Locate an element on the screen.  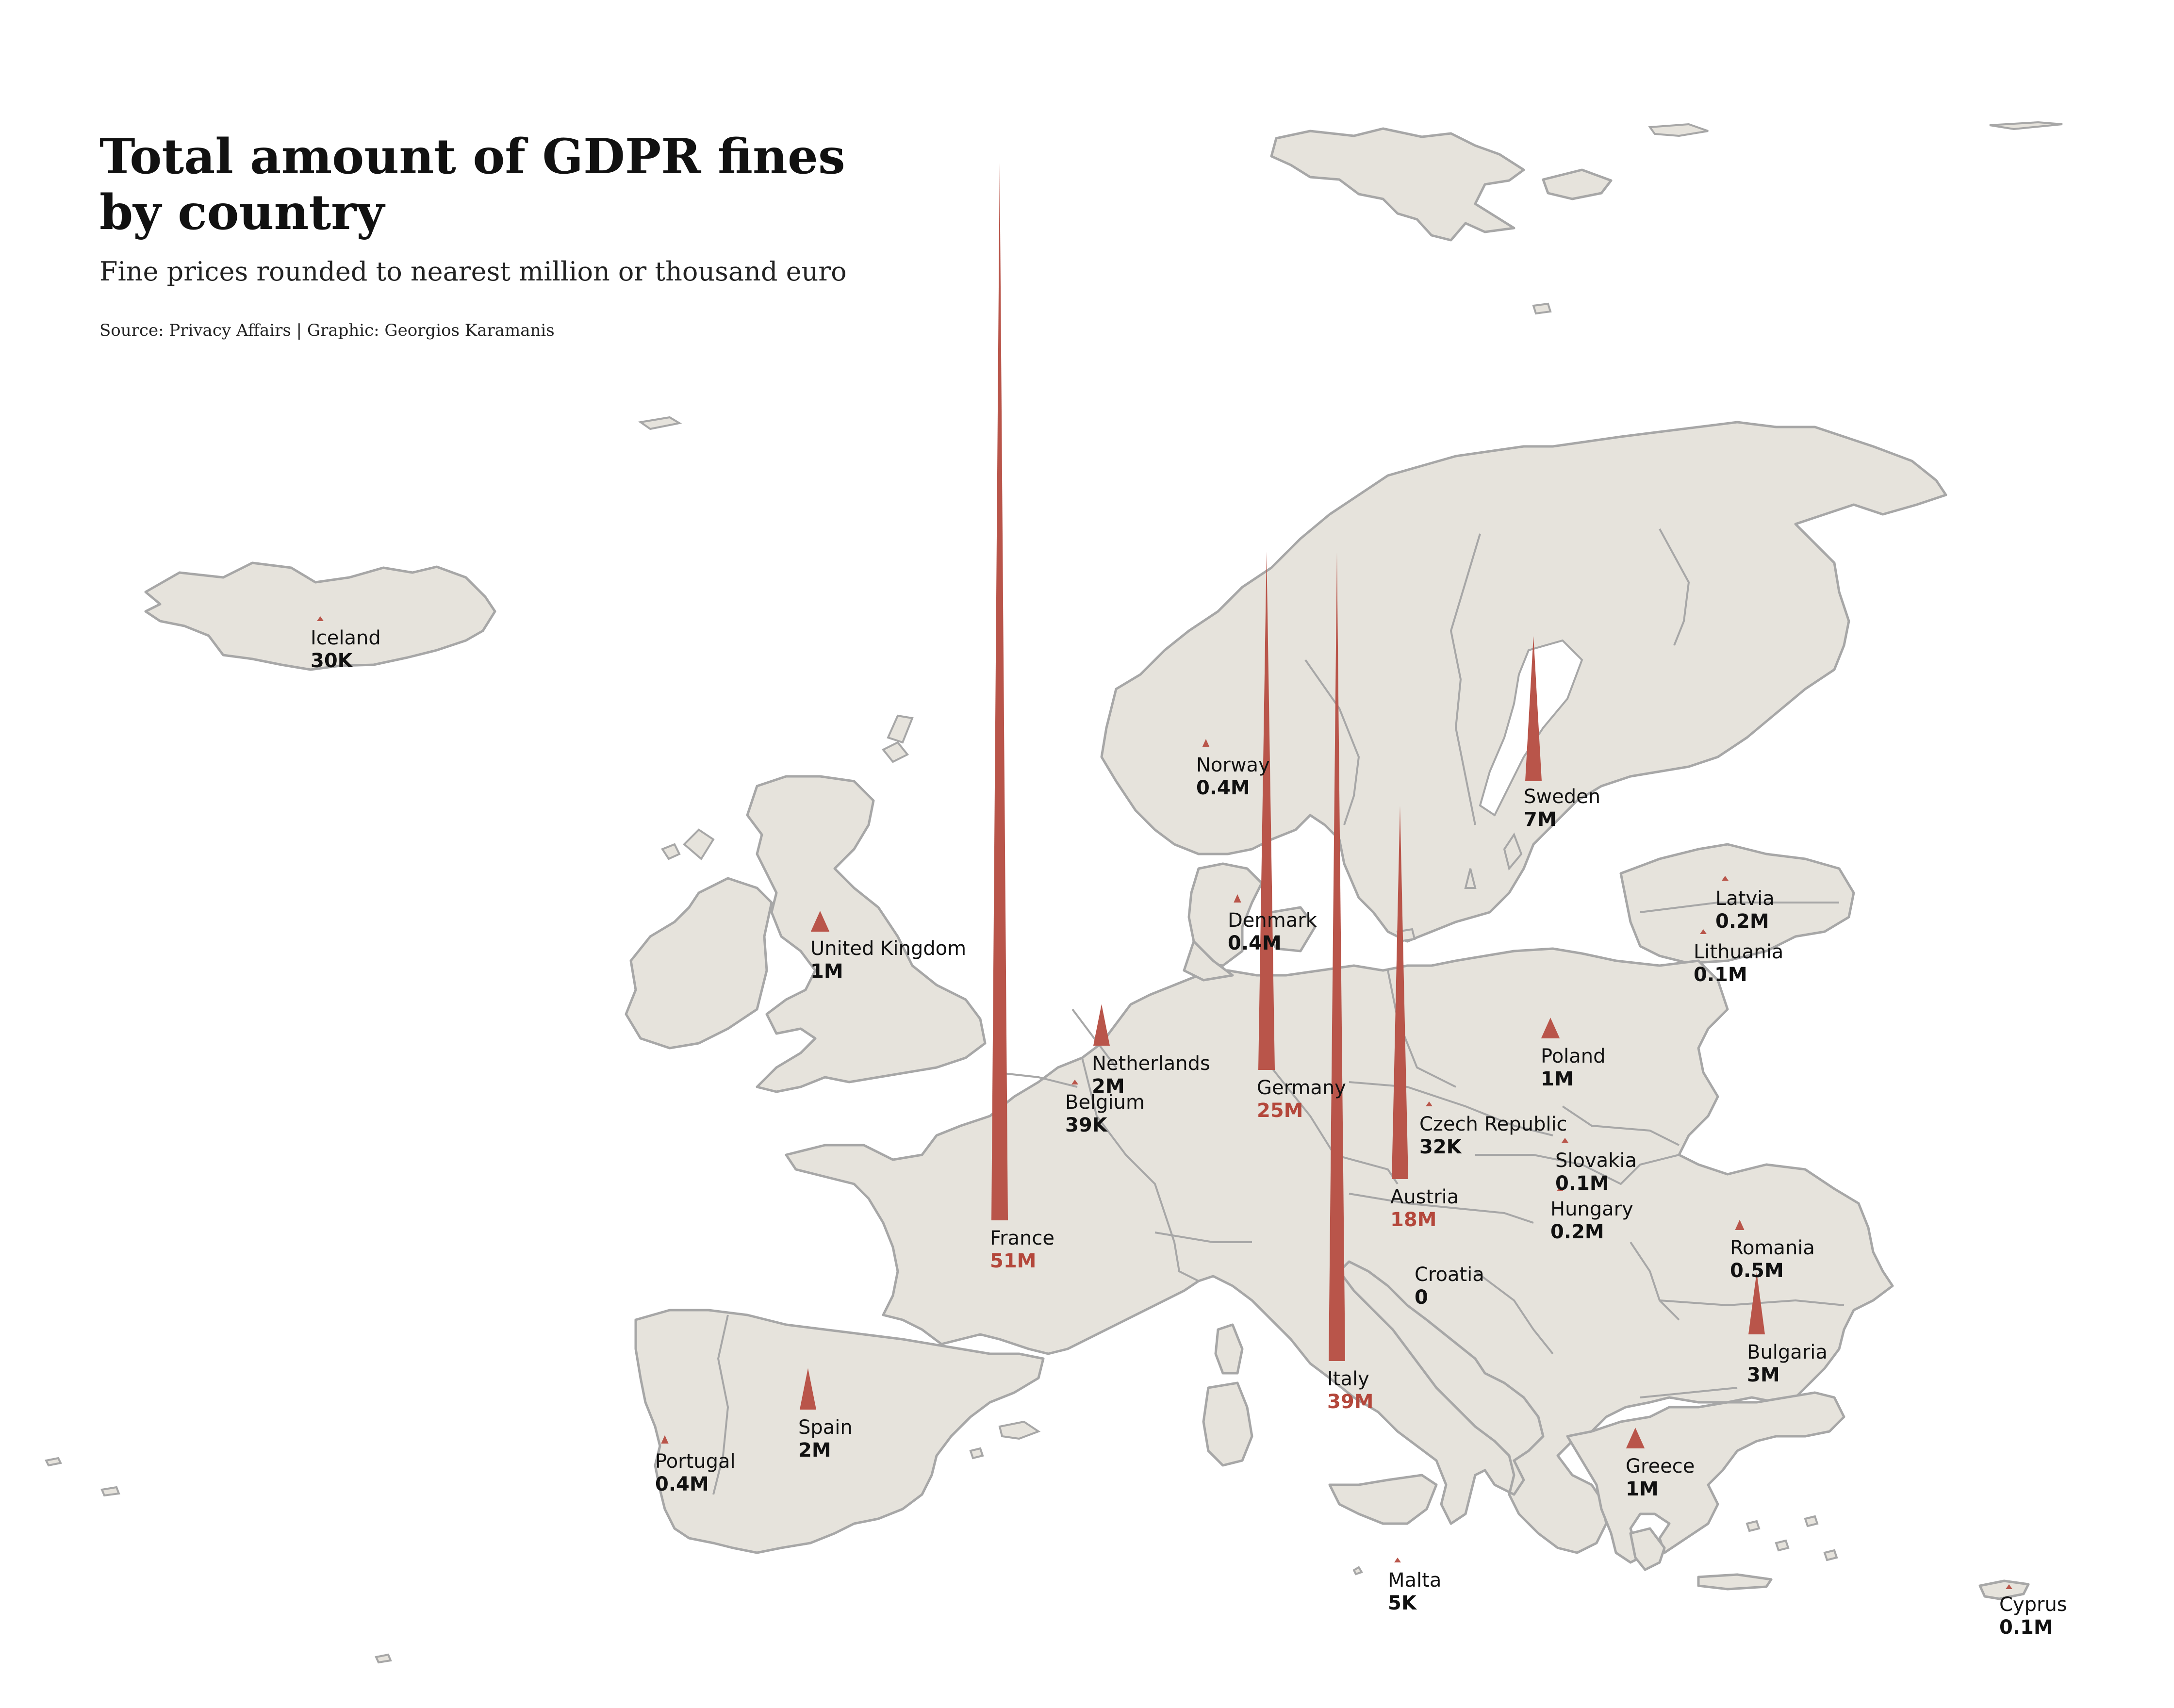
country-name-spain: Spain is located at coordinates (825, 1428).